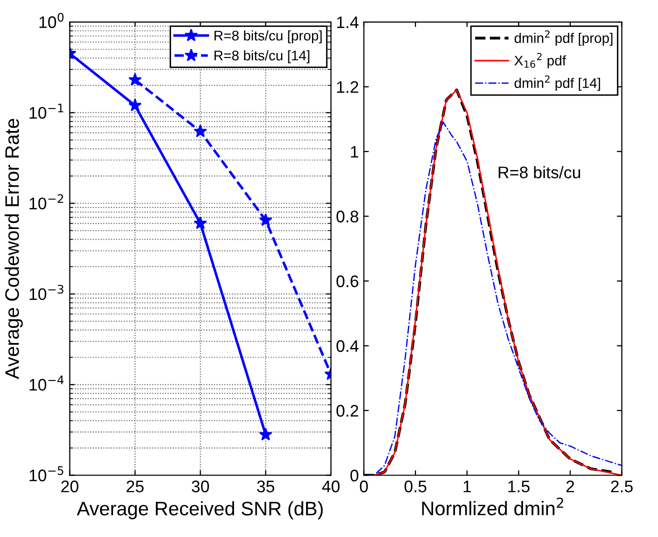 The height and width of the screenshot is (537, 658). Describe the element at coordinates (265, 486) in the screenshot. I see `x-tick-label: 35` at that location.